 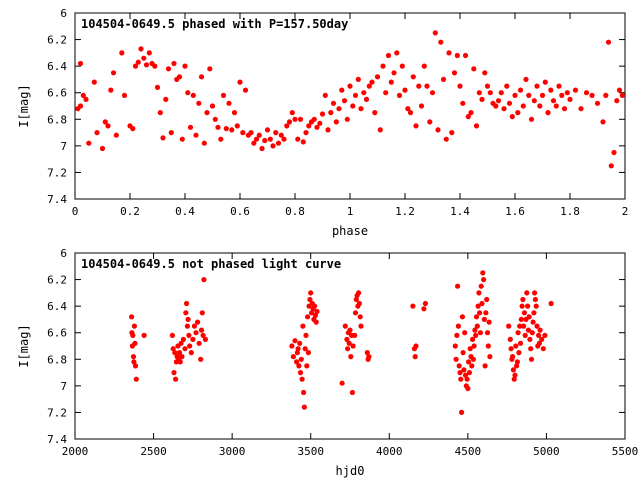 What do you see at coordinates (57, 93) in the screenshot?
I see `phased-y-tick-label: 6.6` at bounding box center [57, 93].